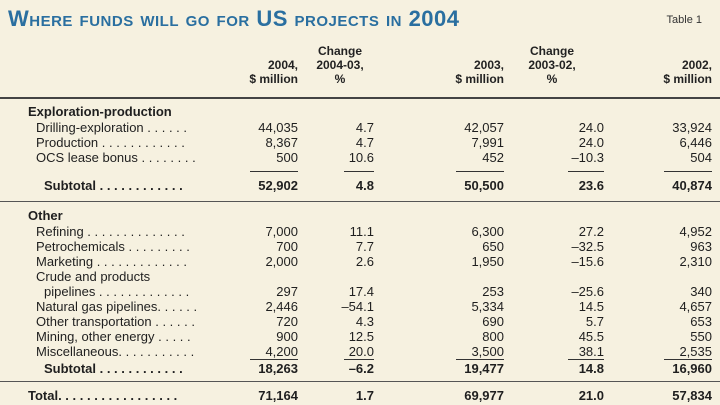  Describe the element at coordinates (273, 72) in the screenshot. I see `col-header-2004: 2004, $ million` at that location.